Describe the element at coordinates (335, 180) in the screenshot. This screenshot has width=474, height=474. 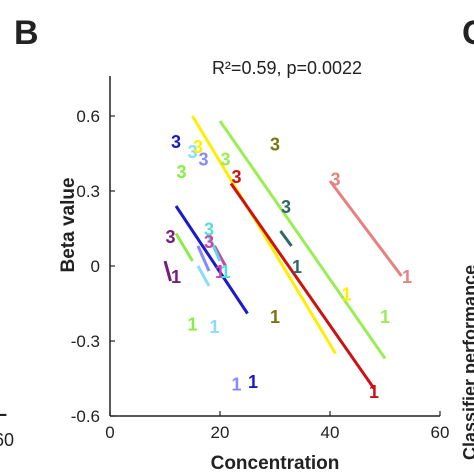
I see `data-point-12-0: 3` at that location.